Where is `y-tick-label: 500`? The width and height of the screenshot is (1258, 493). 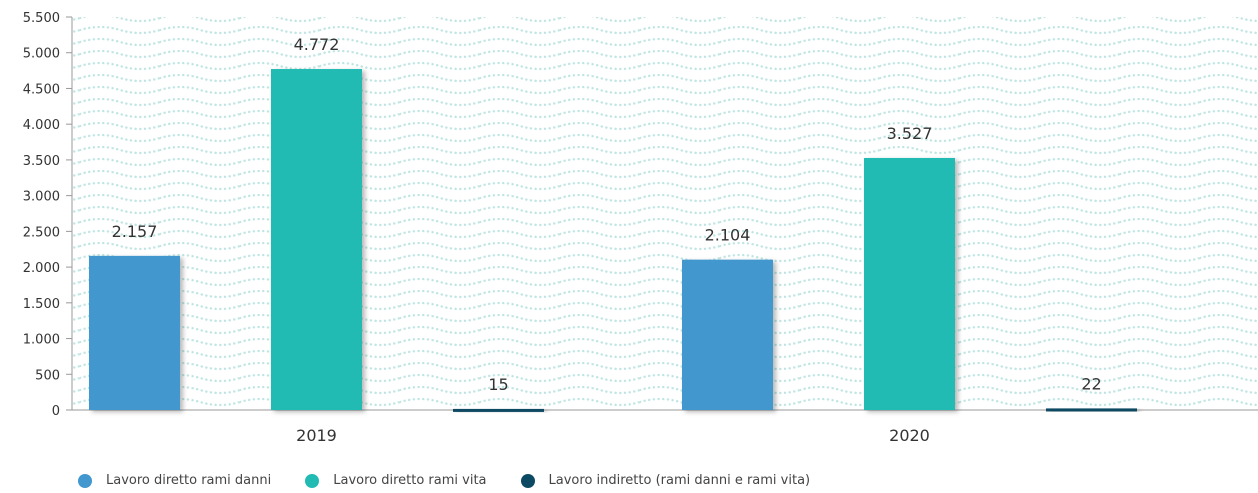 y-tick-label: 500 is located at coordinates (47, 375).